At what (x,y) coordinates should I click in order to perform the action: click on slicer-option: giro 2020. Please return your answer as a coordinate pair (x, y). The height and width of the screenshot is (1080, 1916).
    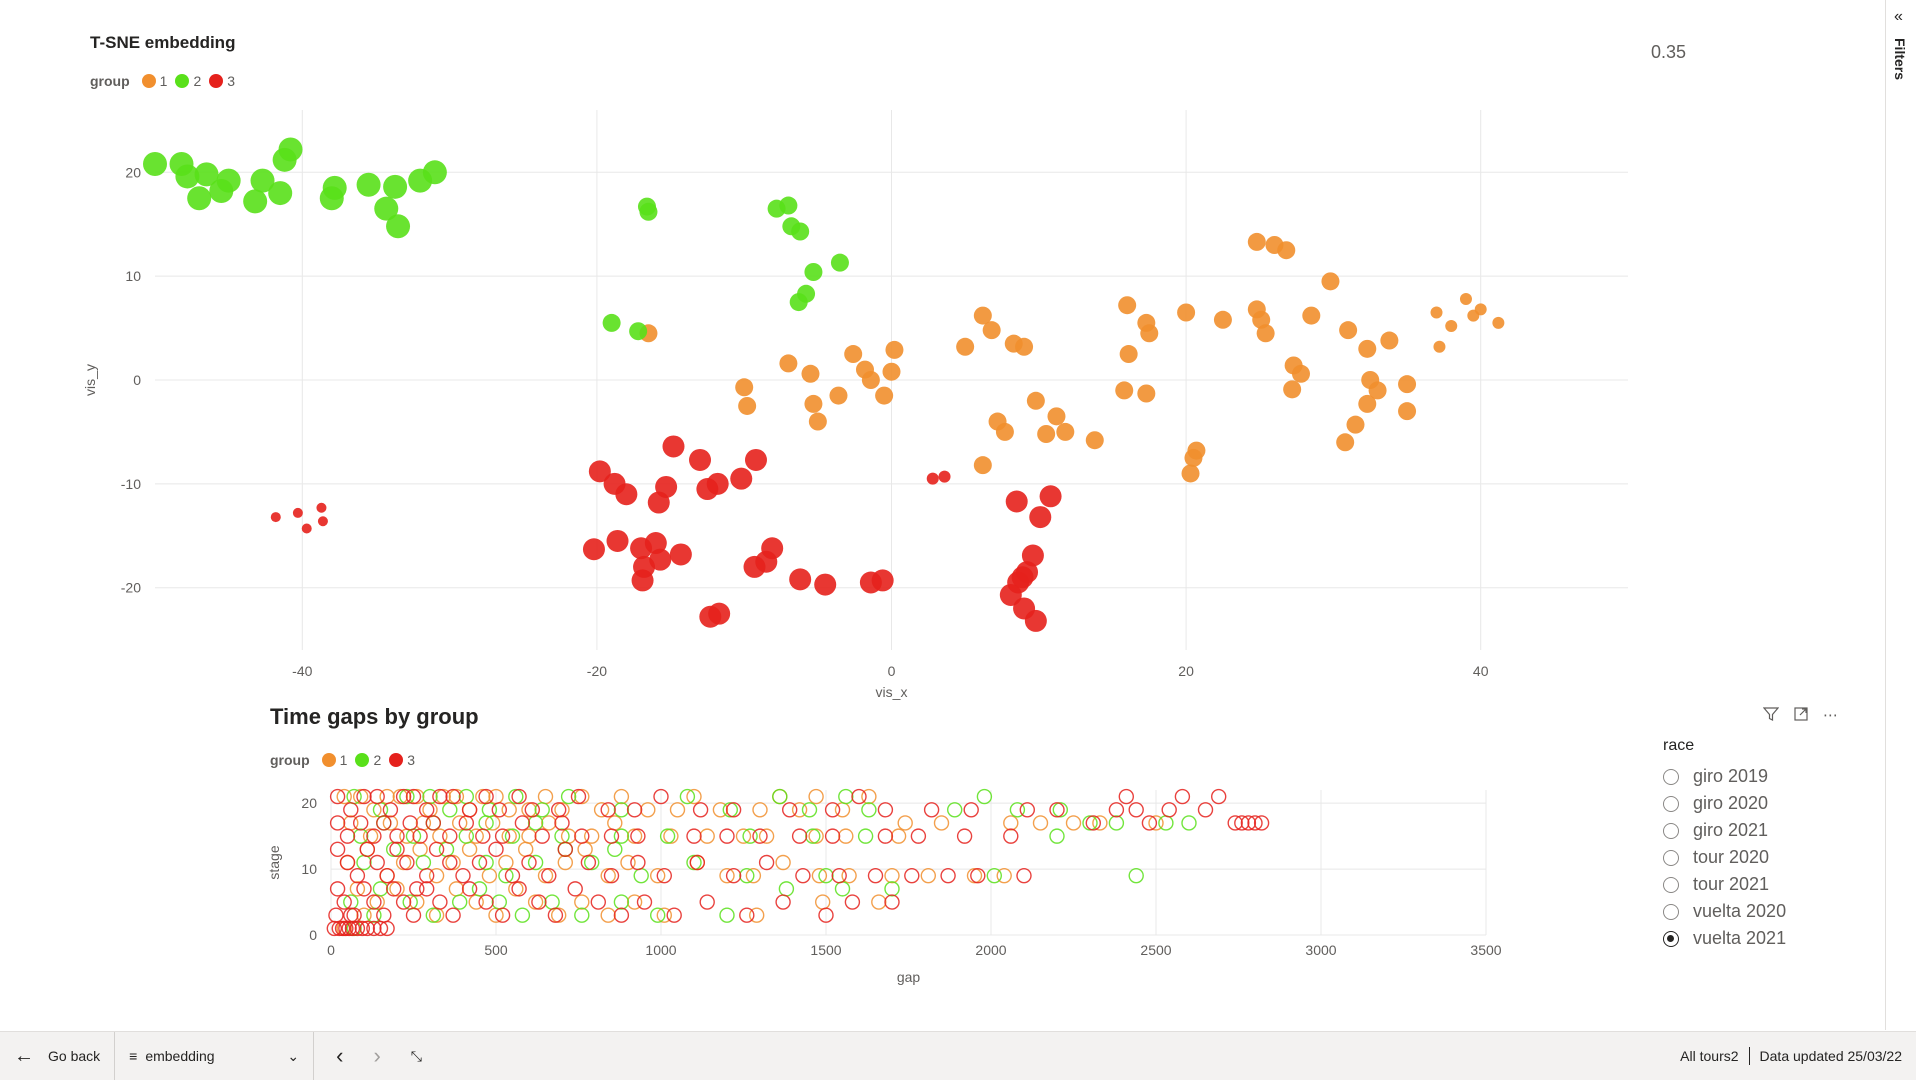
    Looking at the image, I should click on (1724, 803).